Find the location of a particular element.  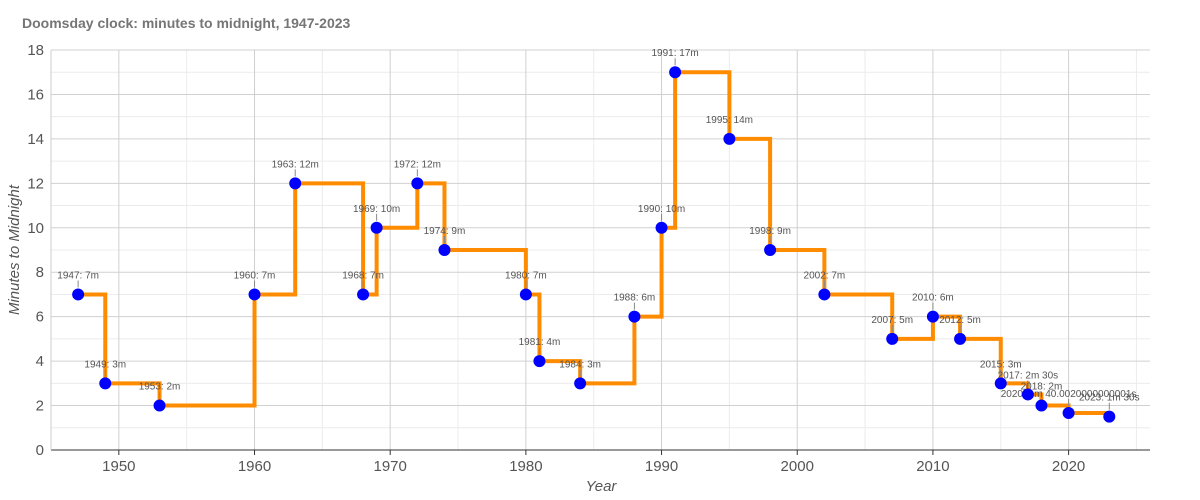

y-tick-label: 18 is located at coordinates (35, 50).